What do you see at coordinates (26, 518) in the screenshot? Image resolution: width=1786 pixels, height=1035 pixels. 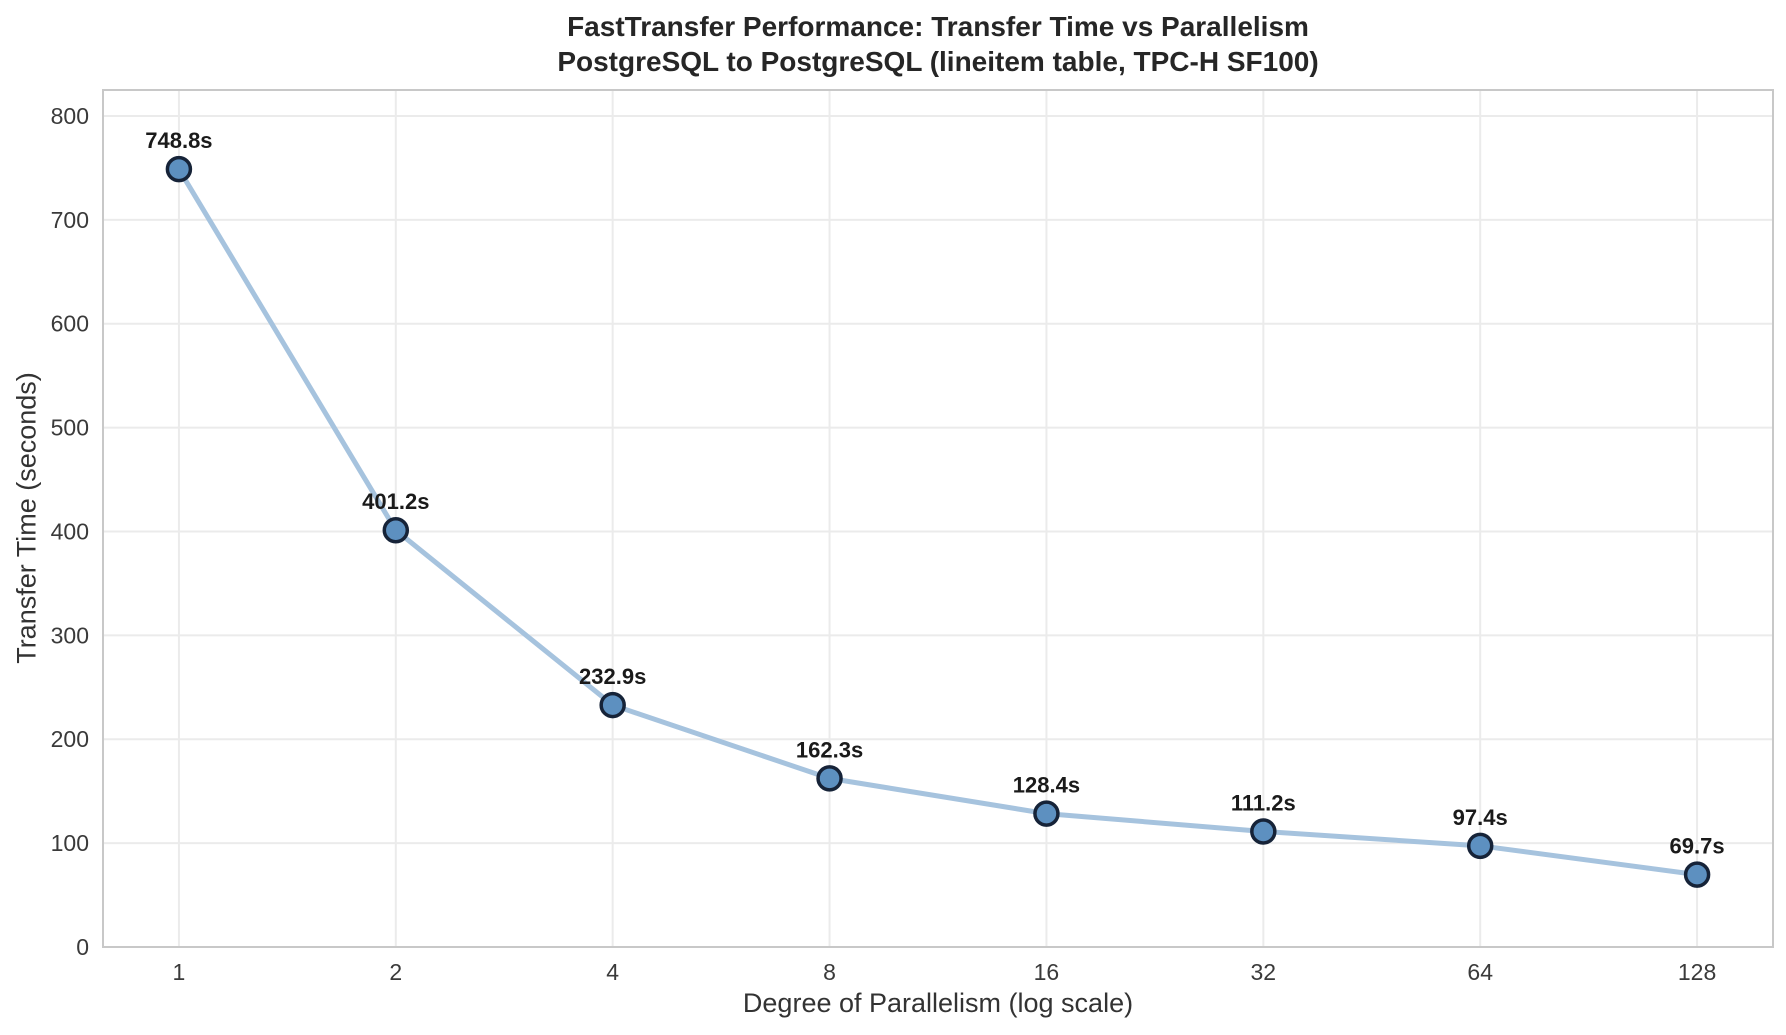 I see `y-axis-label: Transfer Time (seconds)` at bounding box center [26, 518].